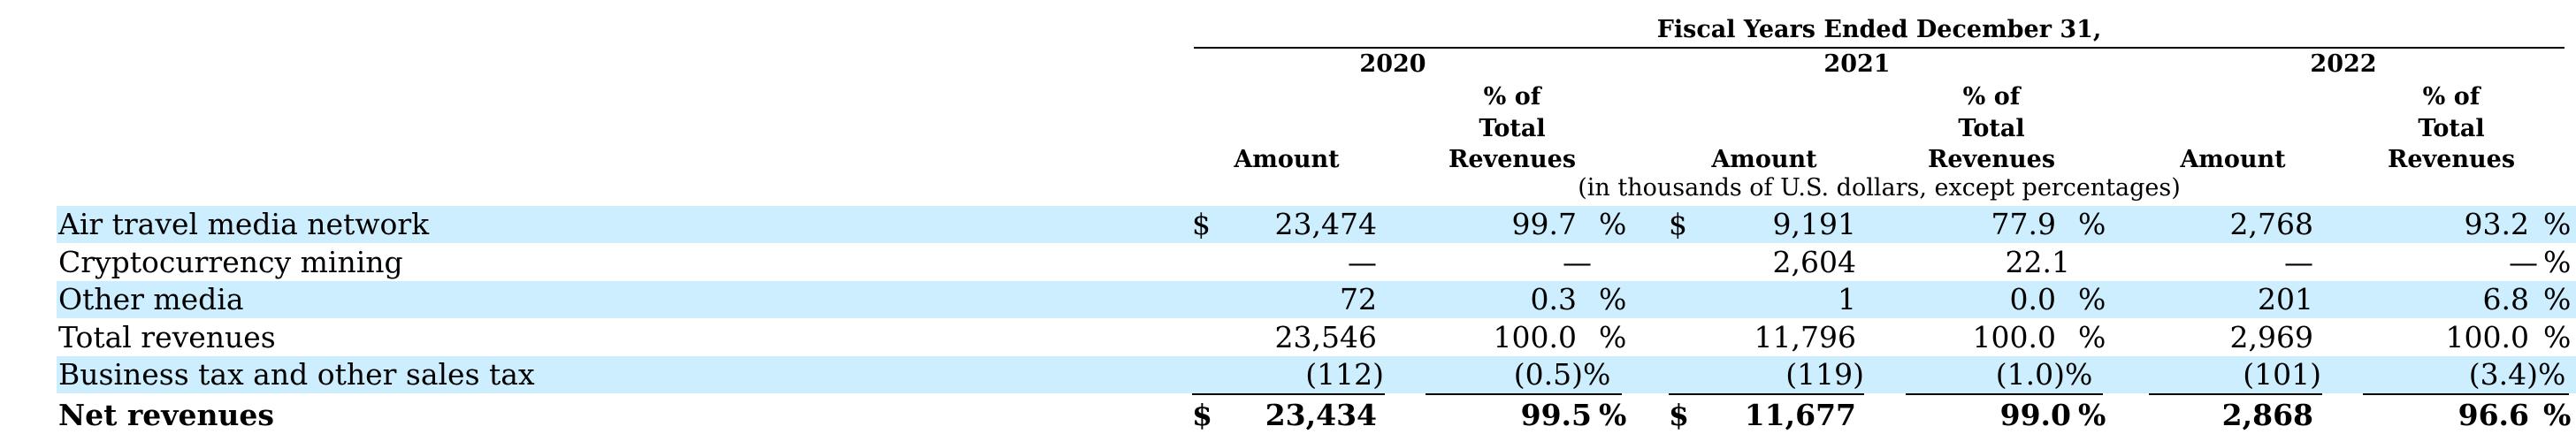  What do you see at coordinates (2271, 337) in the screenshot?
I see `row4-amount-2022: 2,969` at bounding box center [2271, 337].